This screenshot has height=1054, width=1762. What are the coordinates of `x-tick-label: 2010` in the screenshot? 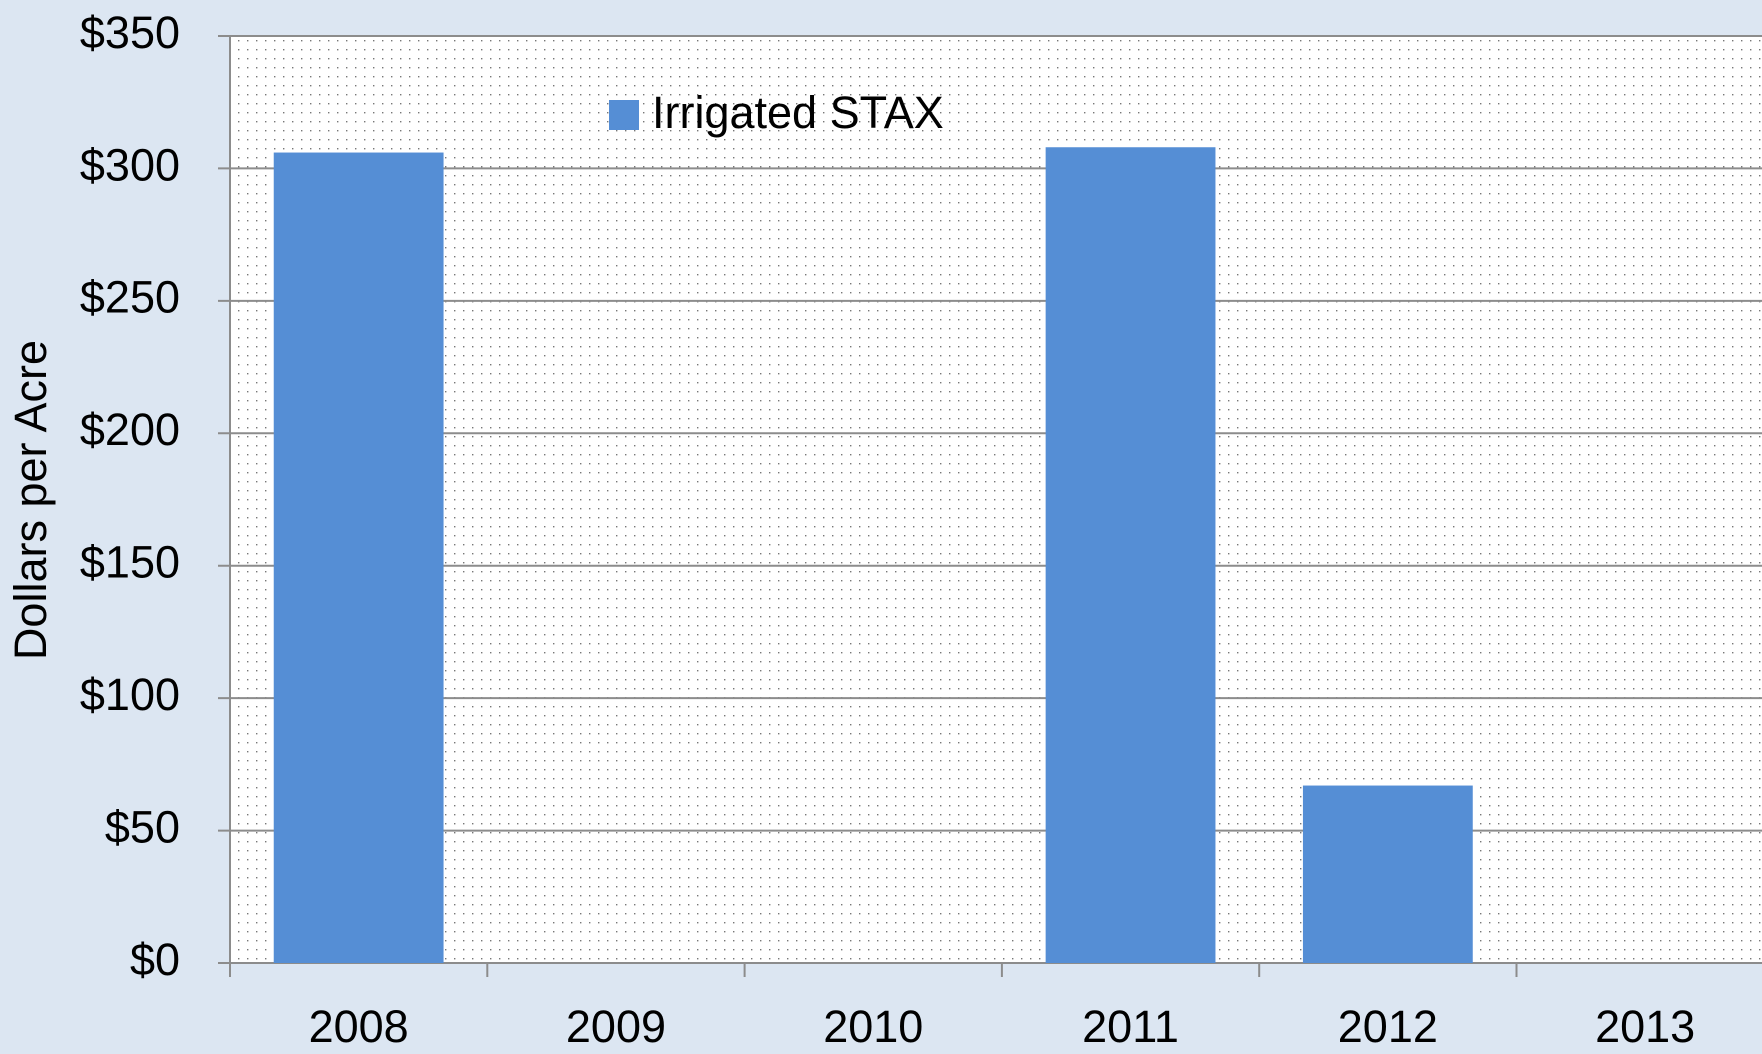 It's located at (873, 1026).